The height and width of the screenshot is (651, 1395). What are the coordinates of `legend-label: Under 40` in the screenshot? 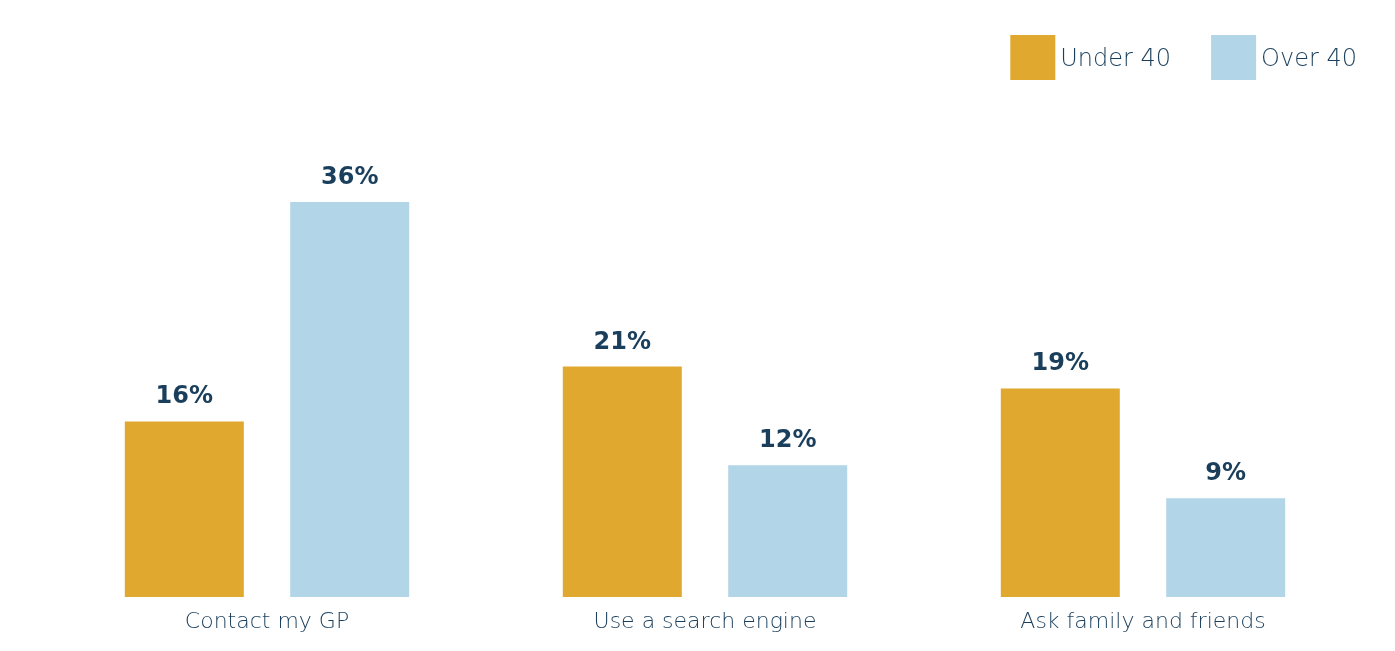 It's located at (1116, 57).